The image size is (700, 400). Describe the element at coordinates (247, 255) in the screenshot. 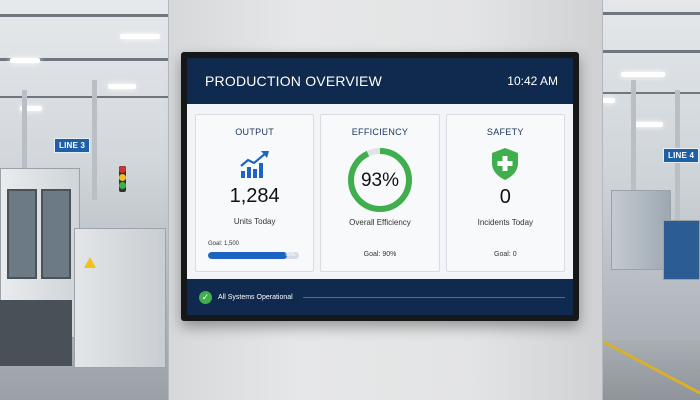

I see `output-progress-fill` at that location.